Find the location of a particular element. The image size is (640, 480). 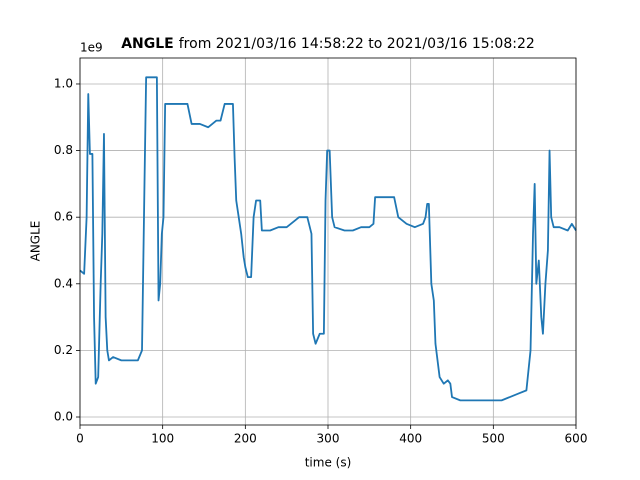

y-offset-label: 1e9 is located at coordinates (91, 48).